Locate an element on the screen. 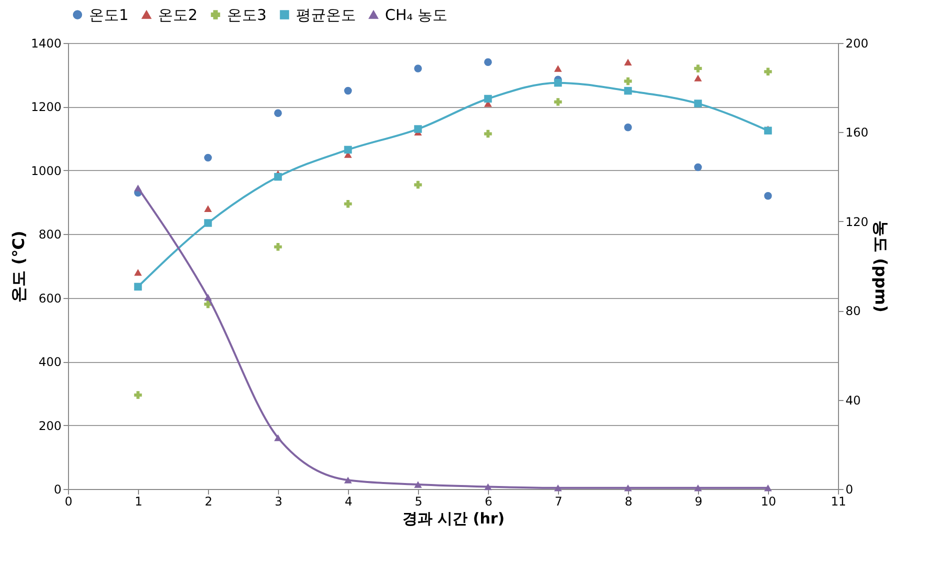 The height and width of the screenshot is (573, 952). y2-tick-label: 0 is located at coordinates (850, 489).